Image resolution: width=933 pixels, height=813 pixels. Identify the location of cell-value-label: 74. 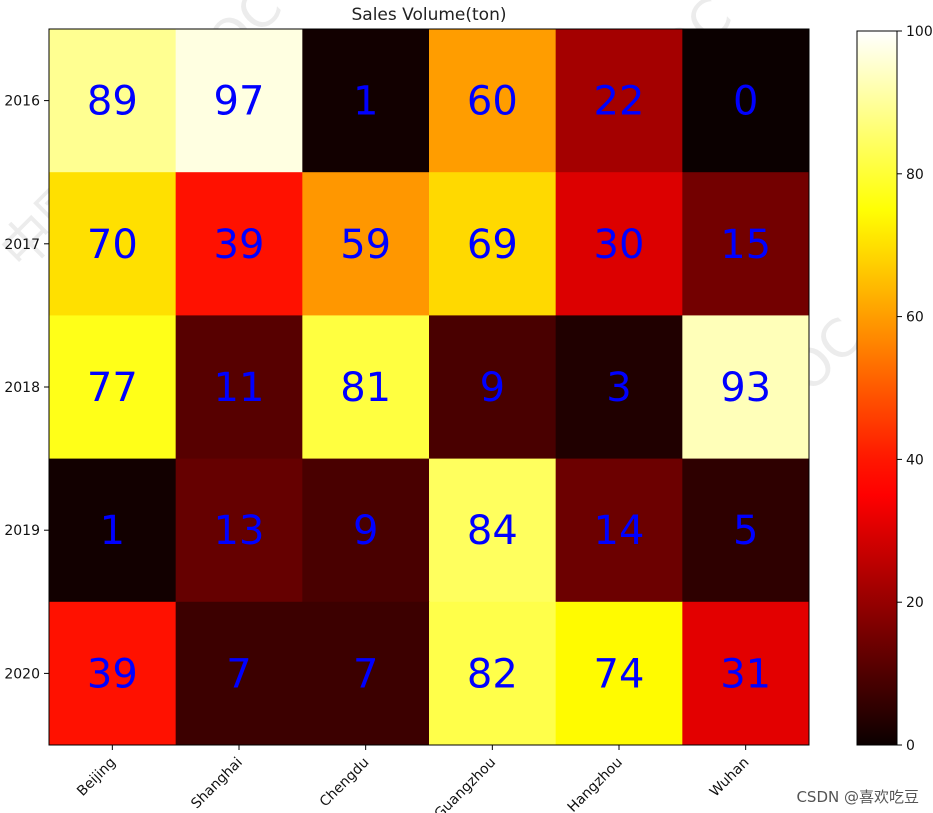
(619, 674).